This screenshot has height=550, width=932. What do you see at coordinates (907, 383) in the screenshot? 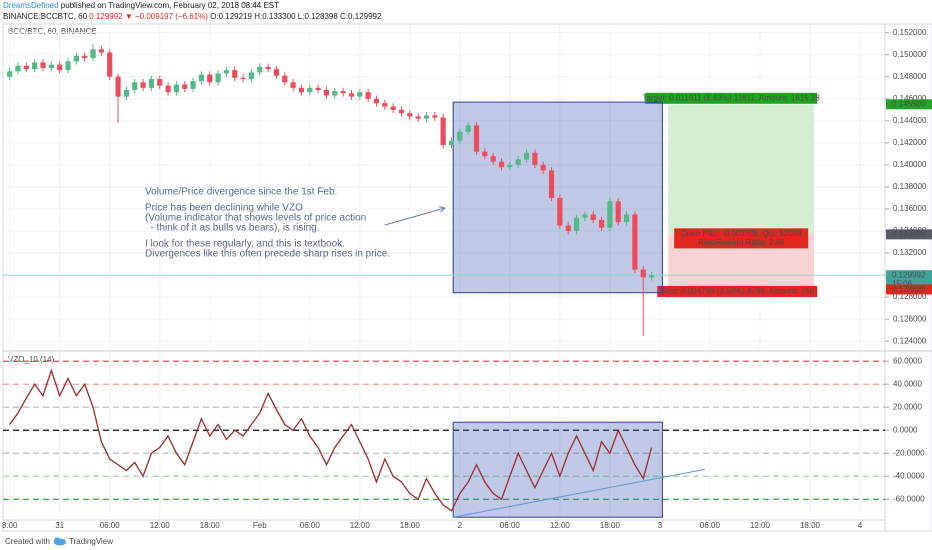
I see `y-tick-label: 40.0000` at bounding box center [907, 383].